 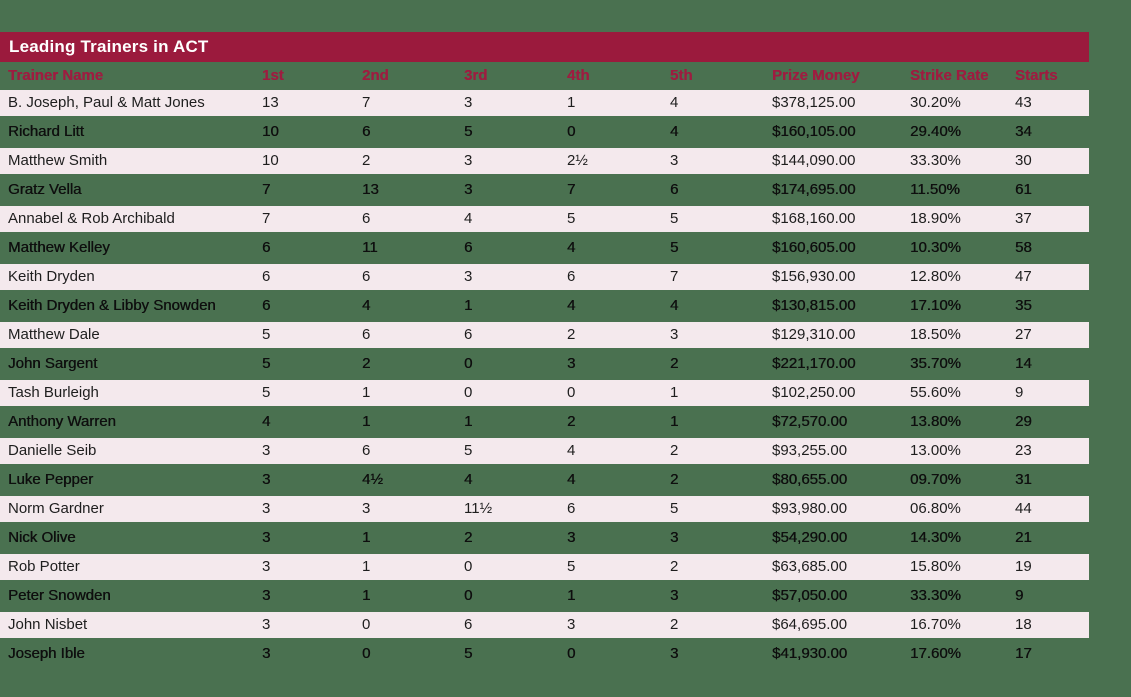 I want to click on cell-strike-rate: 12.80%, so click(x=935, y=276).